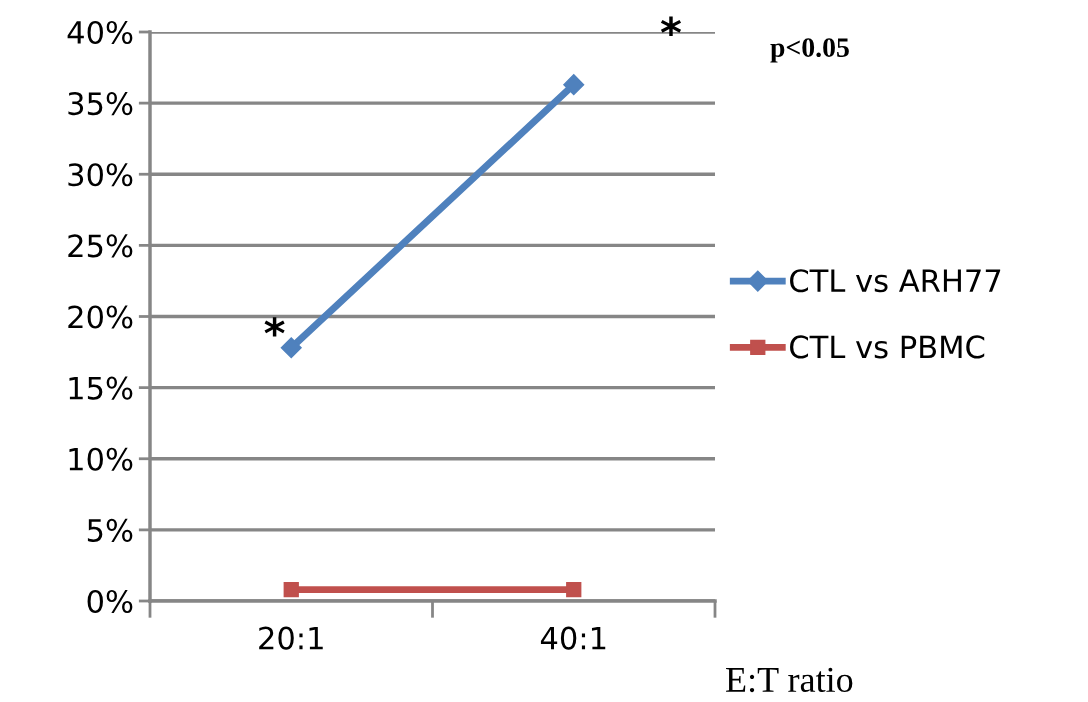 This screenshot has height=702, width=1088. Describe the element at coordinates (110, 601) in the screenshot. I see `y-tick-label: 0%` at that location.